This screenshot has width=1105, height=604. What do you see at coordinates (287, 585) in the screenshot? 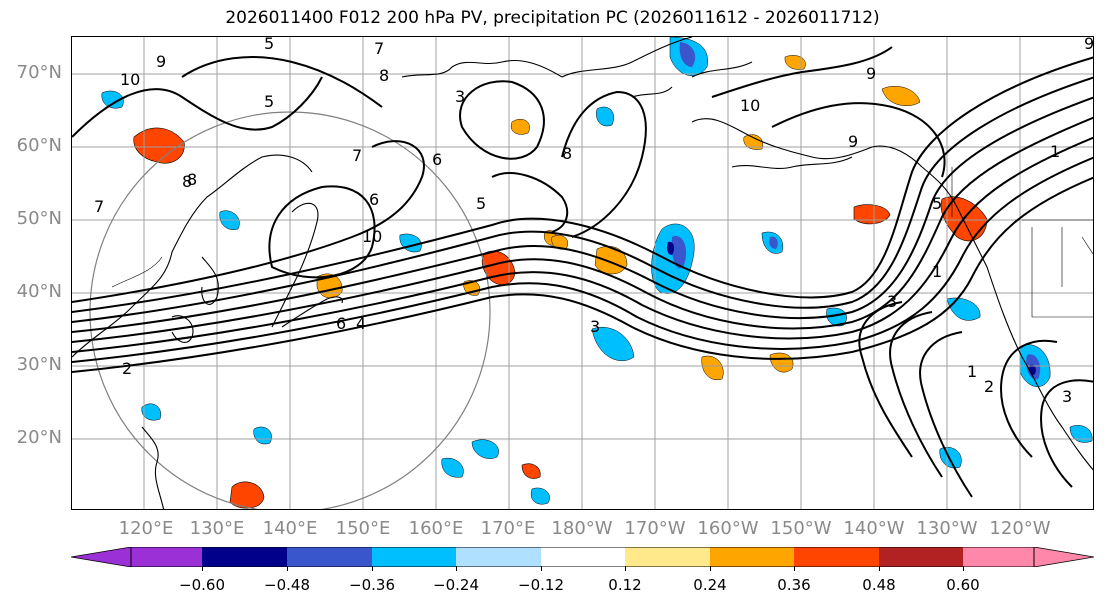
I see `colorbar-tick-label: −0.48` at bounding box center [287, 585].